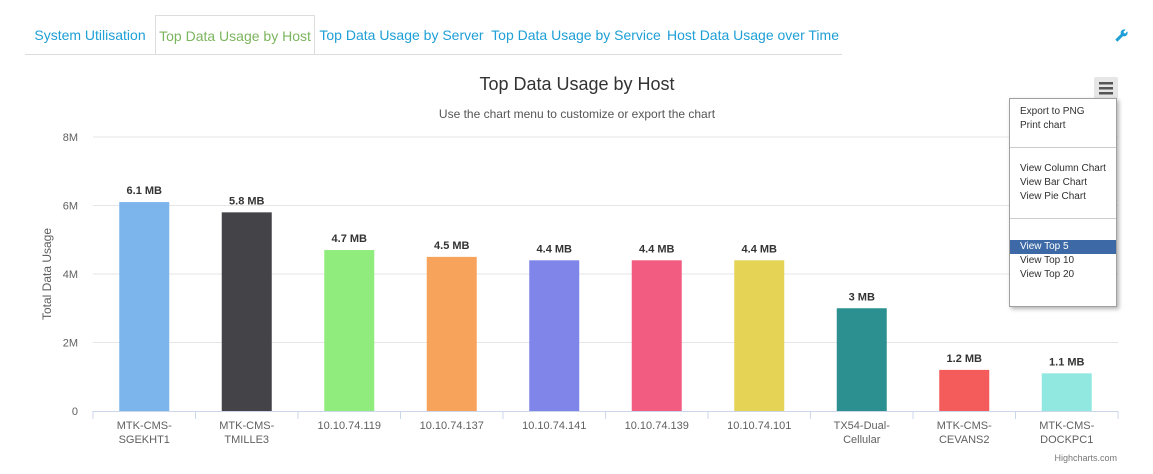  Describe the element at coordinates (1063, 247) in the screenshot. I see `menu-item-highlighted: View Top 5` at that location.